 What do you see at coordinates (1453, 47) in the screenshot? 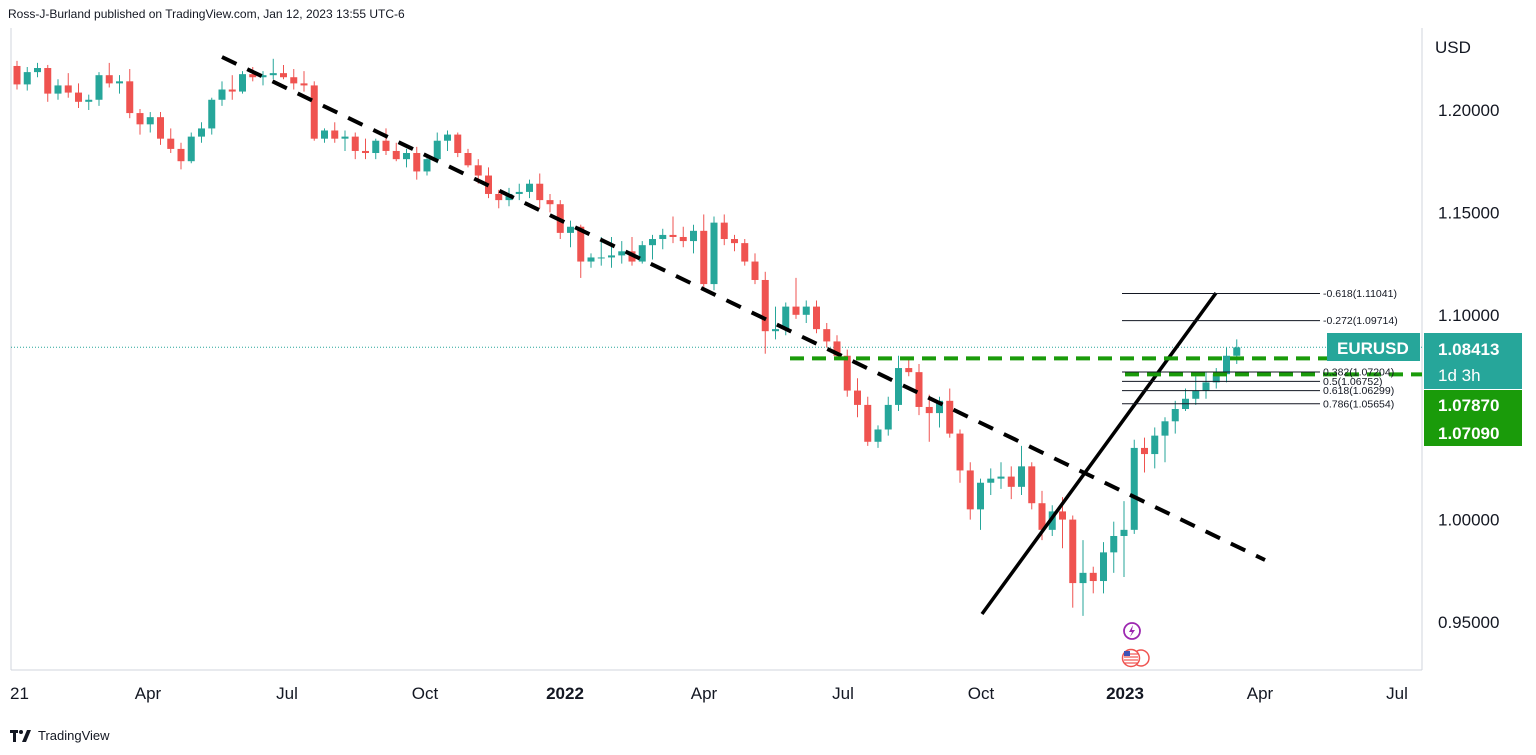
I see `currency-label: USD` at bounding box center [1453, 47].